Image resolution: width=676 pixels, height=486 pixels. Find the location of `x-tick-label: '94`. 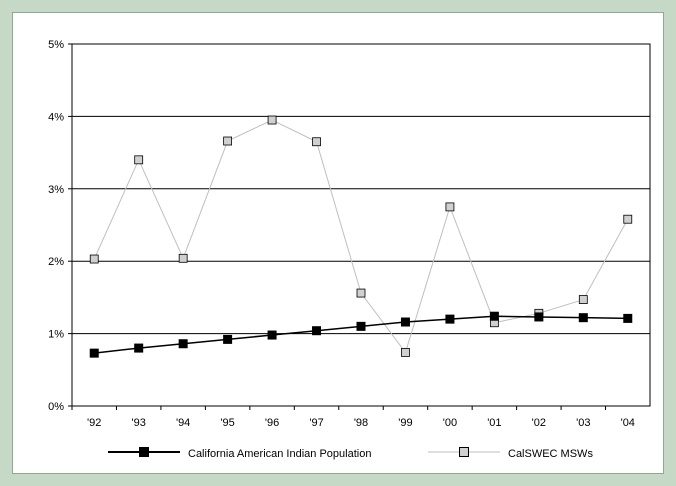

x-tick-label: '94 is located at coordinates (183, 423).